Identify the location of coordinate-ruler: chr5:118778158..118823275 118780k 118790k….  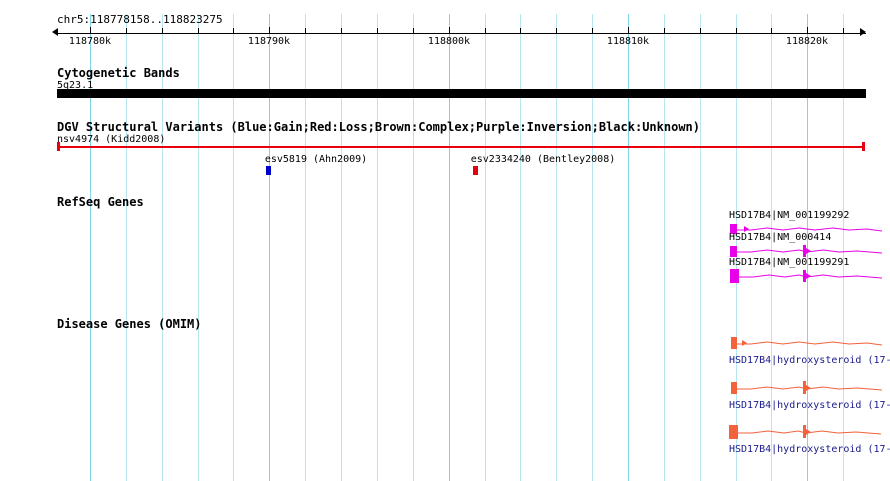
(445, 27).